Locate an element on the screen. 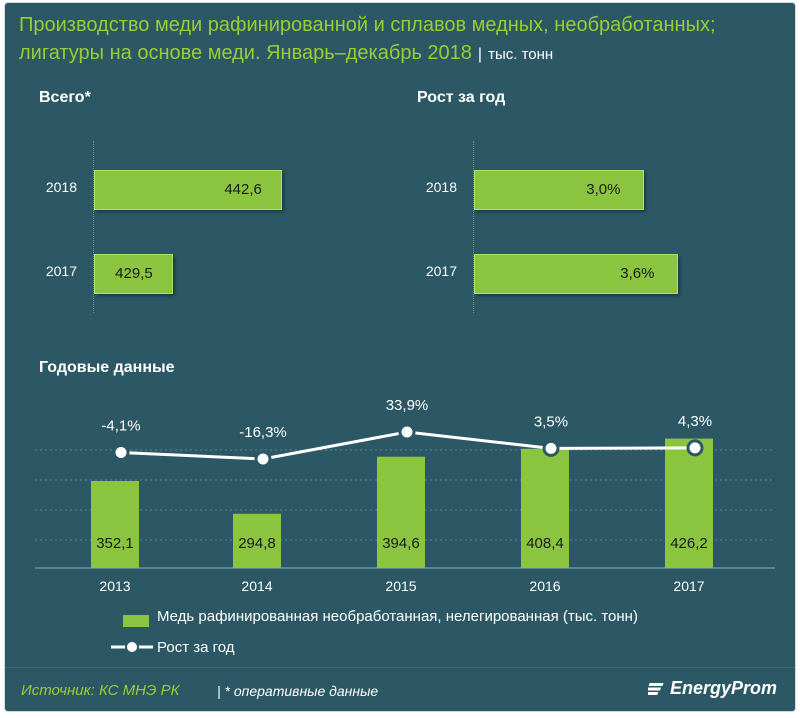 The height and width of the screenshot is (718, 800). total-panel: 2018 2017 442,6 429,5 is located at coordinates (200, 227).